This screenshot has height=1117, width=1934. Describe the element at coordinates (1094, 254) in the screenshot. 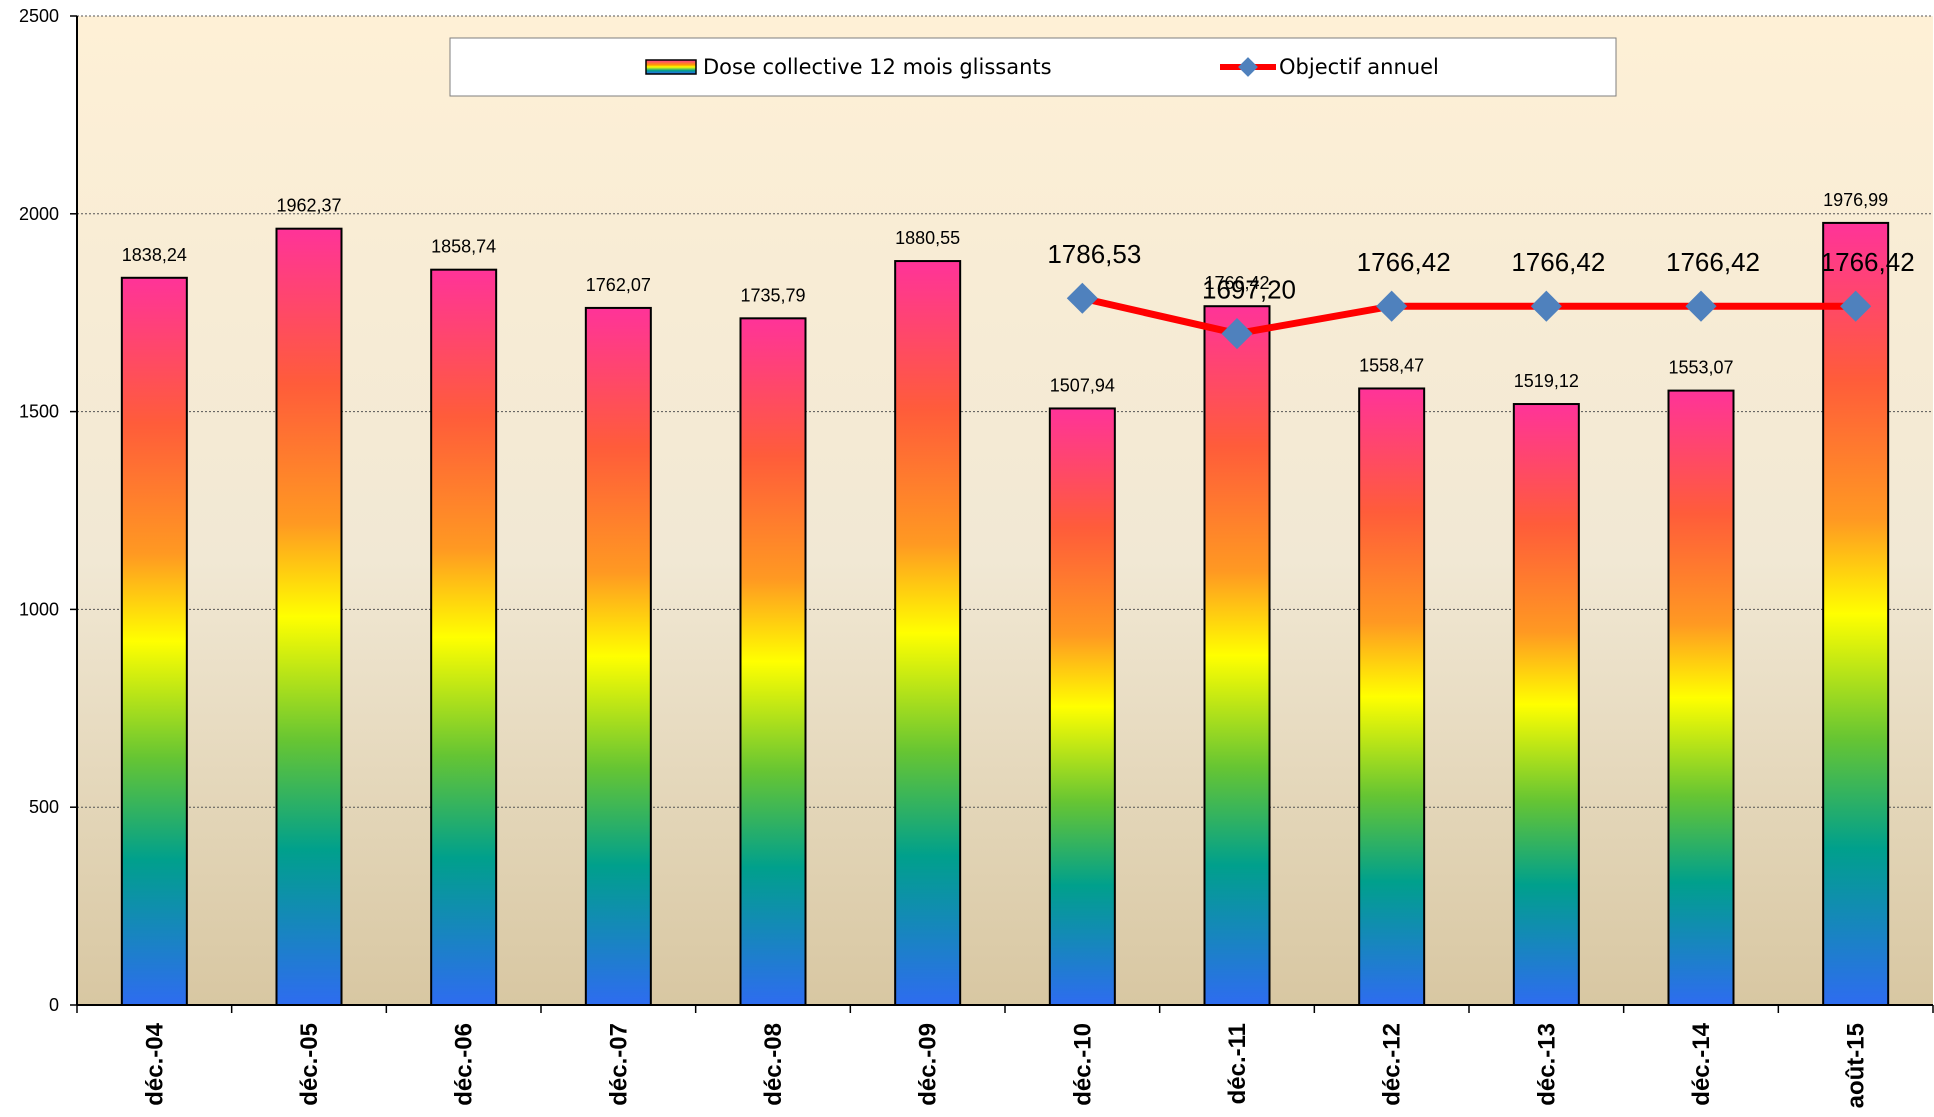

I see `objectif-value-label: 1786,53` at that location.